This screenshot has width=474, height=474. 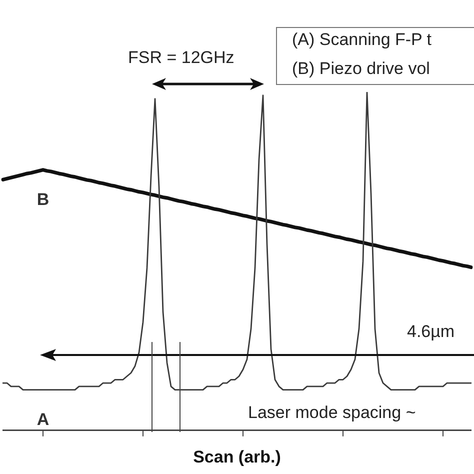 I want to click on text: FSR = 12GHz, so click(x=181, y=58).